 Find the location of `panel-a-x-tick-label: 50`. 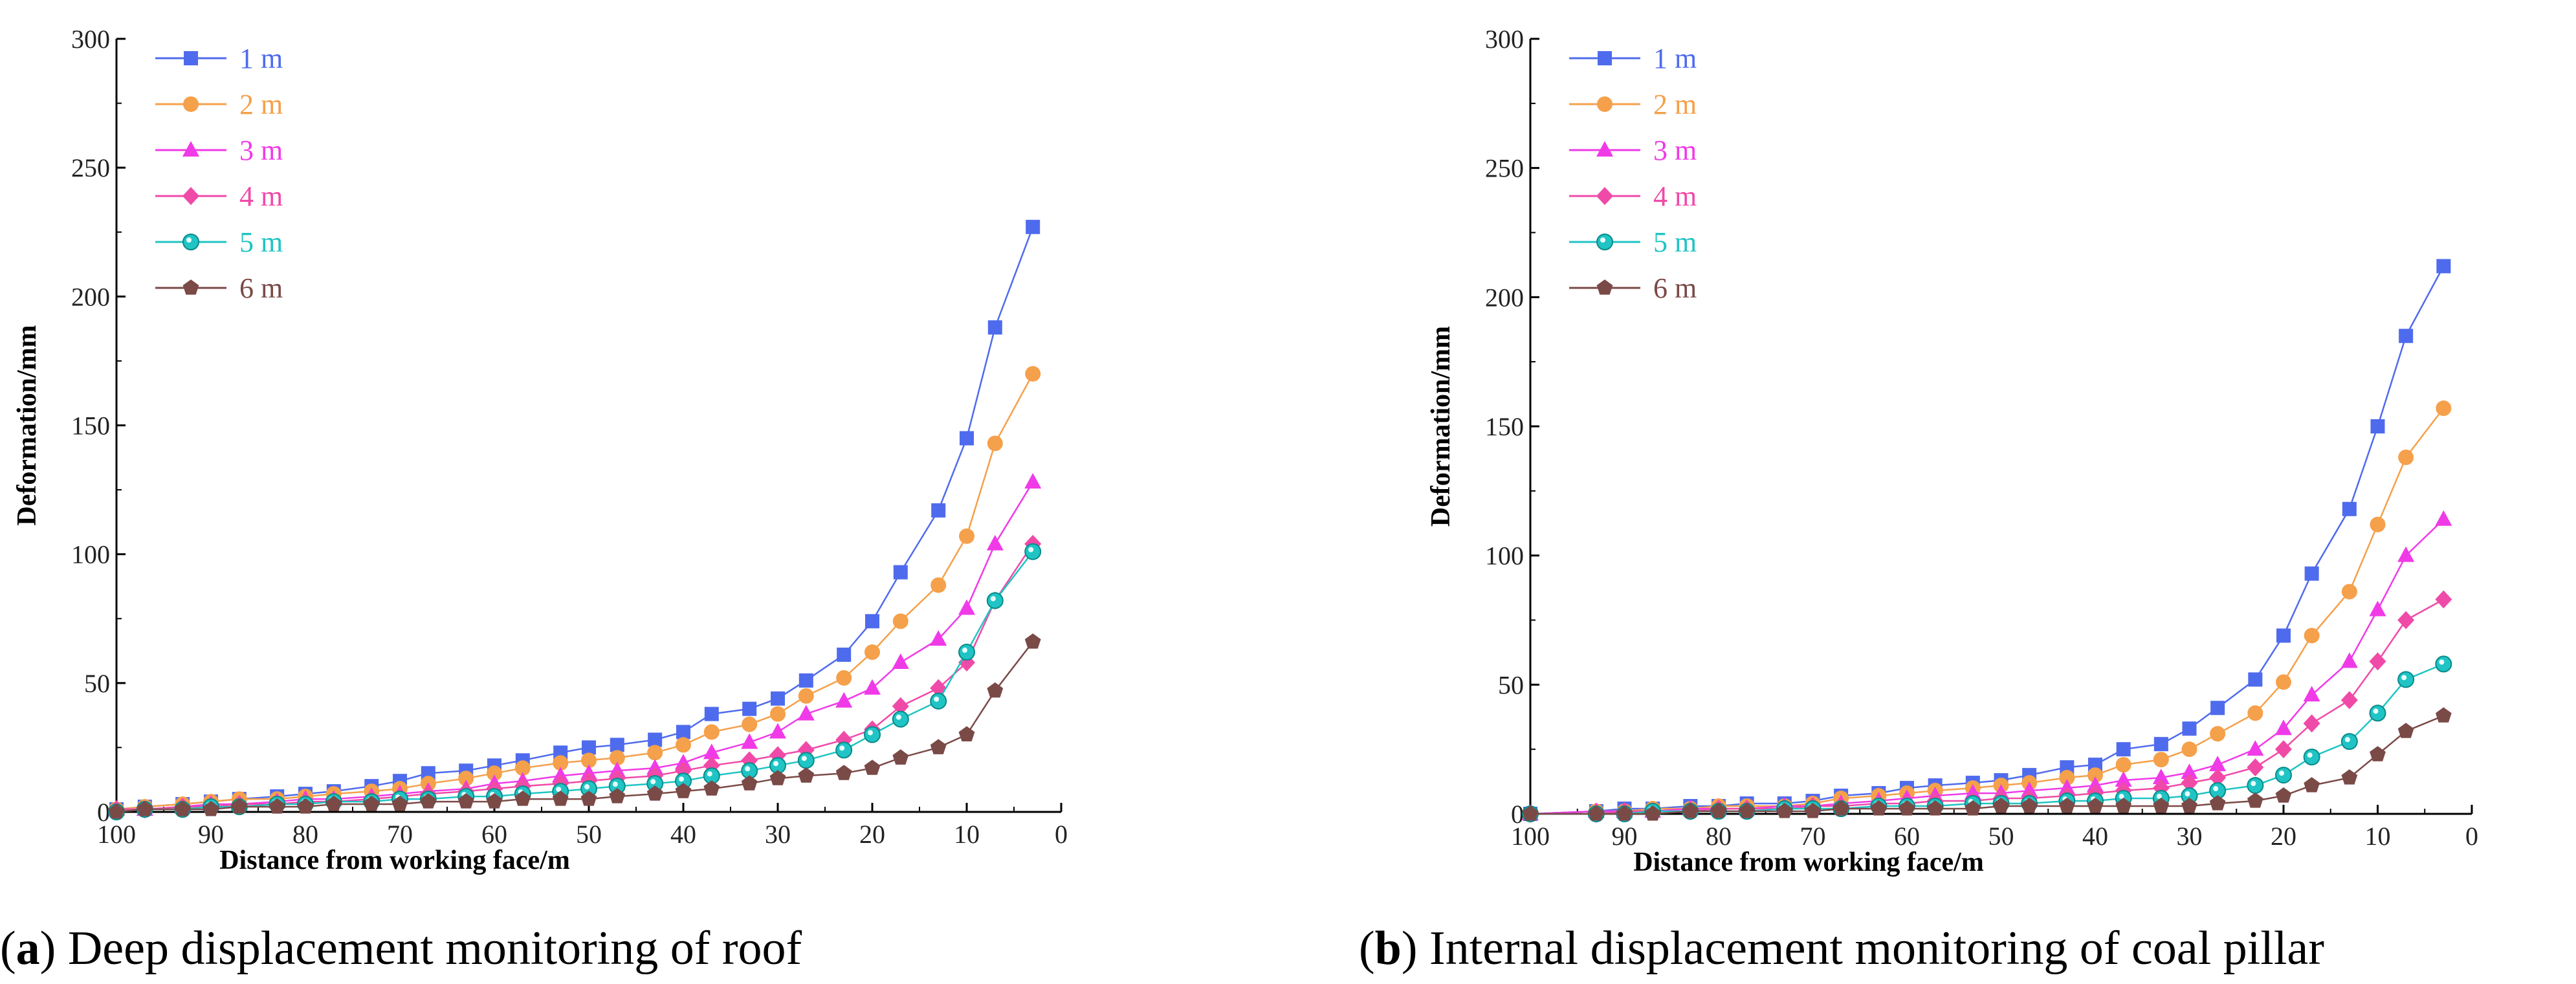

panel-a-x-tick-label: 50 is located at coordinates (589, 834).